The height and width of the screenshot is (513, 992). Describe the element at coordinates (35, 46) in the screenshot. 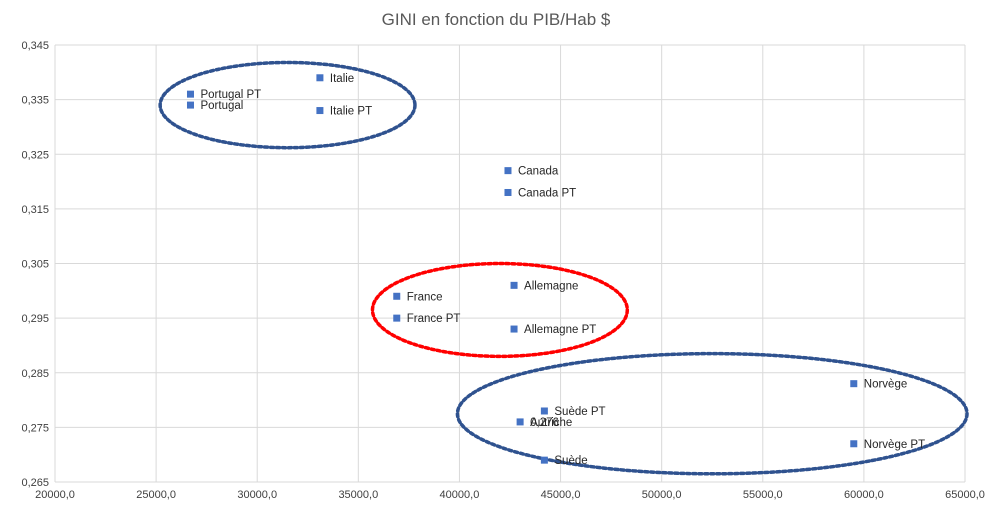

I see `y-tick-label: 0,345` at that location.